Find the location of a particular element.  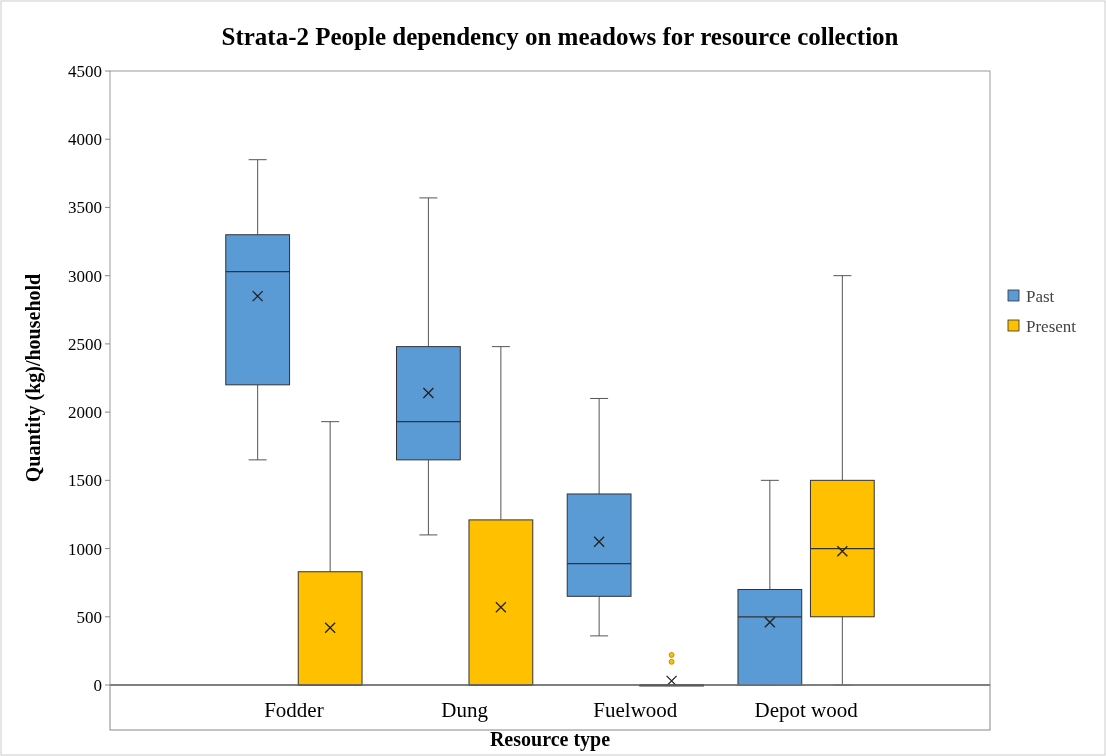

legend-label: Present is located at coordinates (1051, 326).